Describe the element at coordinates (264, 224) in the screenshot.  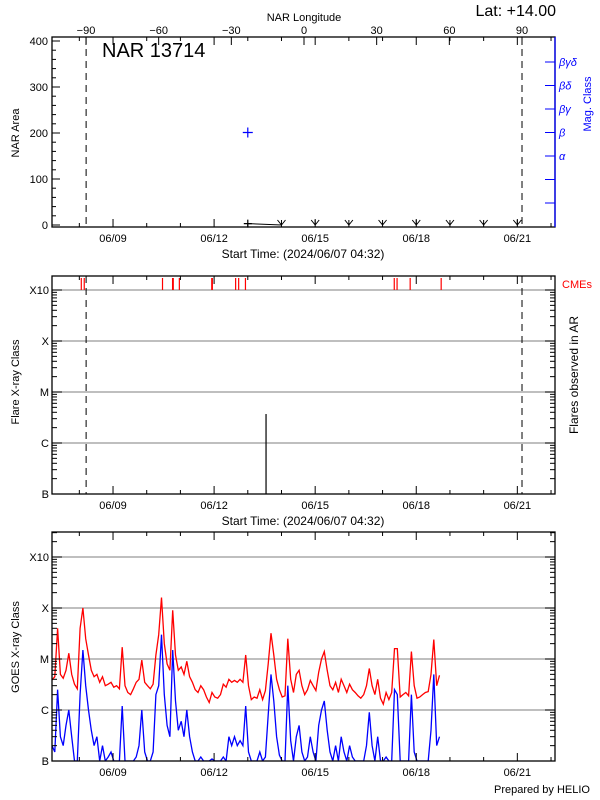
I see `area-line` at that location.